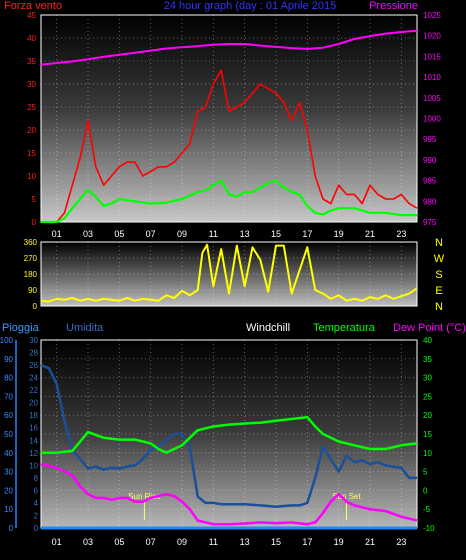  I want to click on pressure-tick-label: 990, so click(430, 160).